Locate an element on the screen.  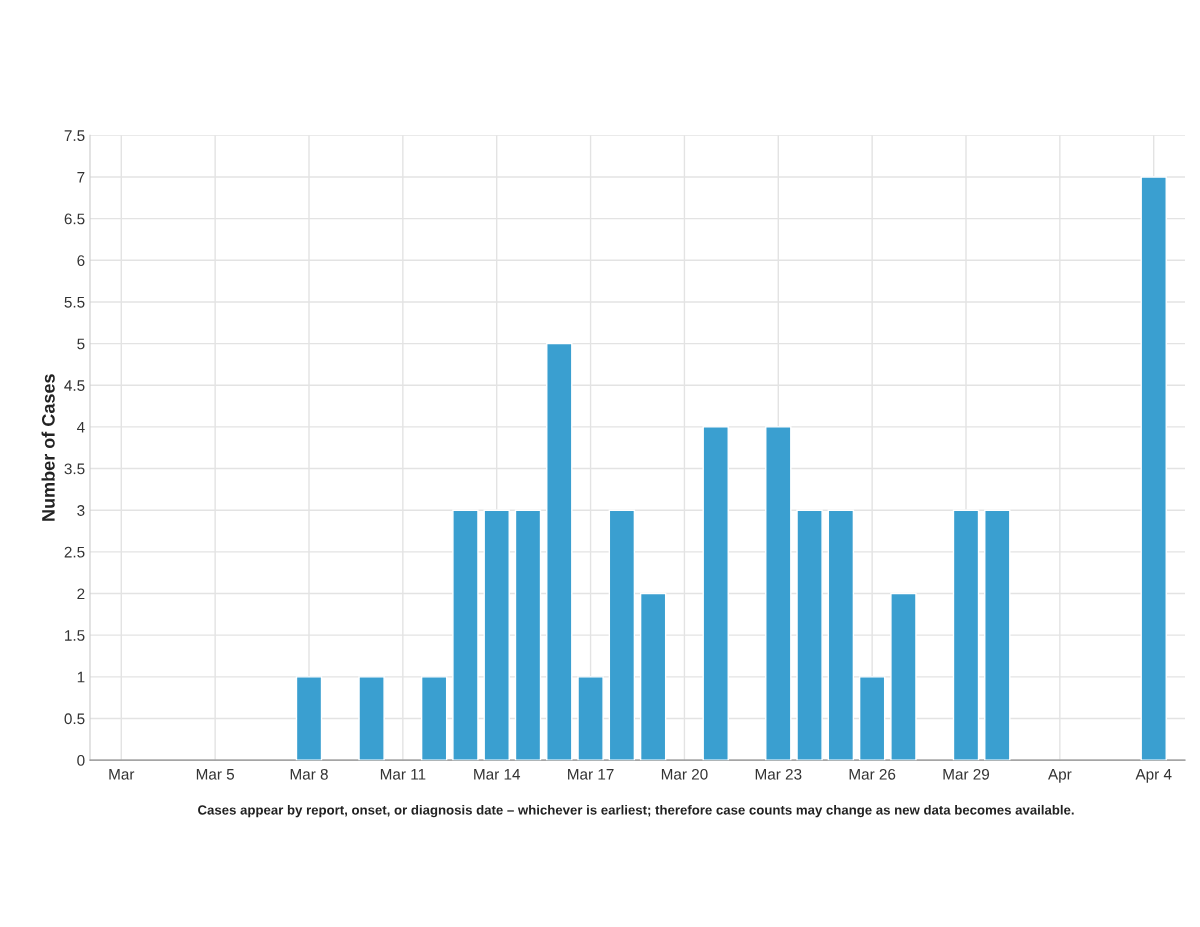
y-tick-label: 4 is located at coordinates (80, 427).